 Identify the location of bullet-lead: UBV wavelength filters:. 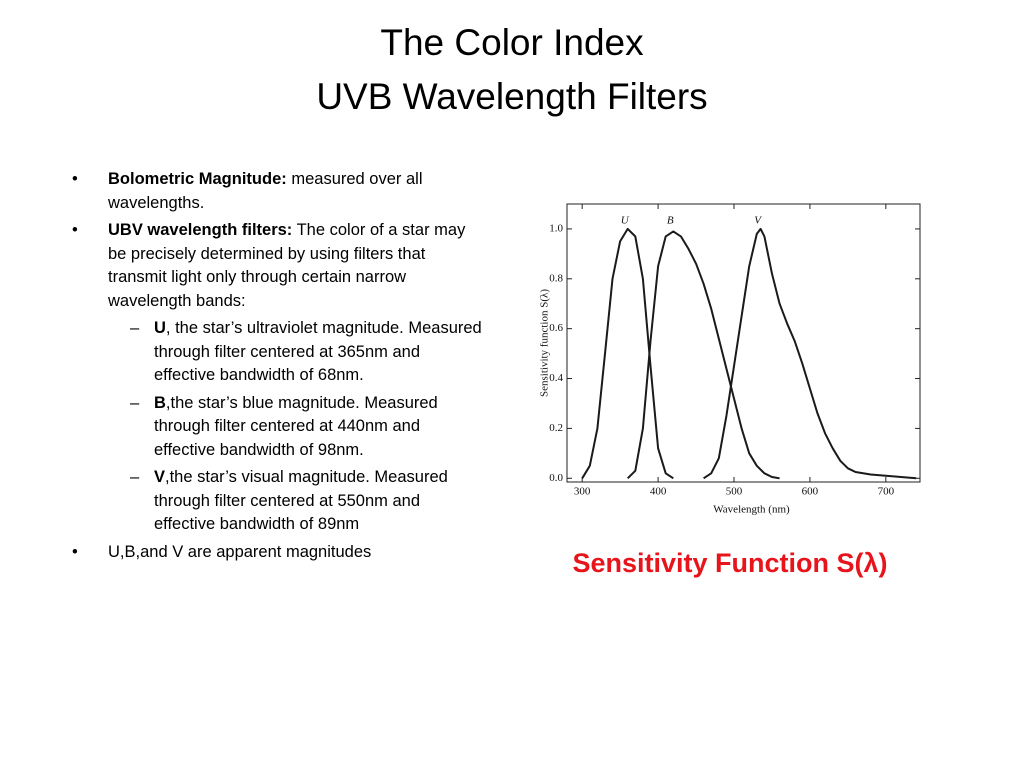
(200, 230).